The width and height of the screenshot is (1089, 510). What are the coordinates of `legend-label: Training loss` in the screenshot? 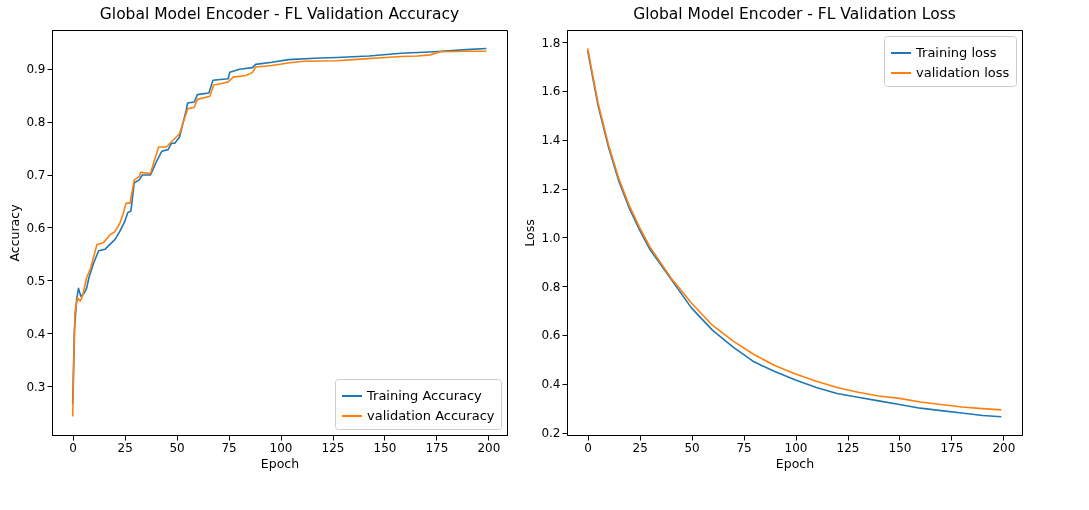 It's located at (956, 52).